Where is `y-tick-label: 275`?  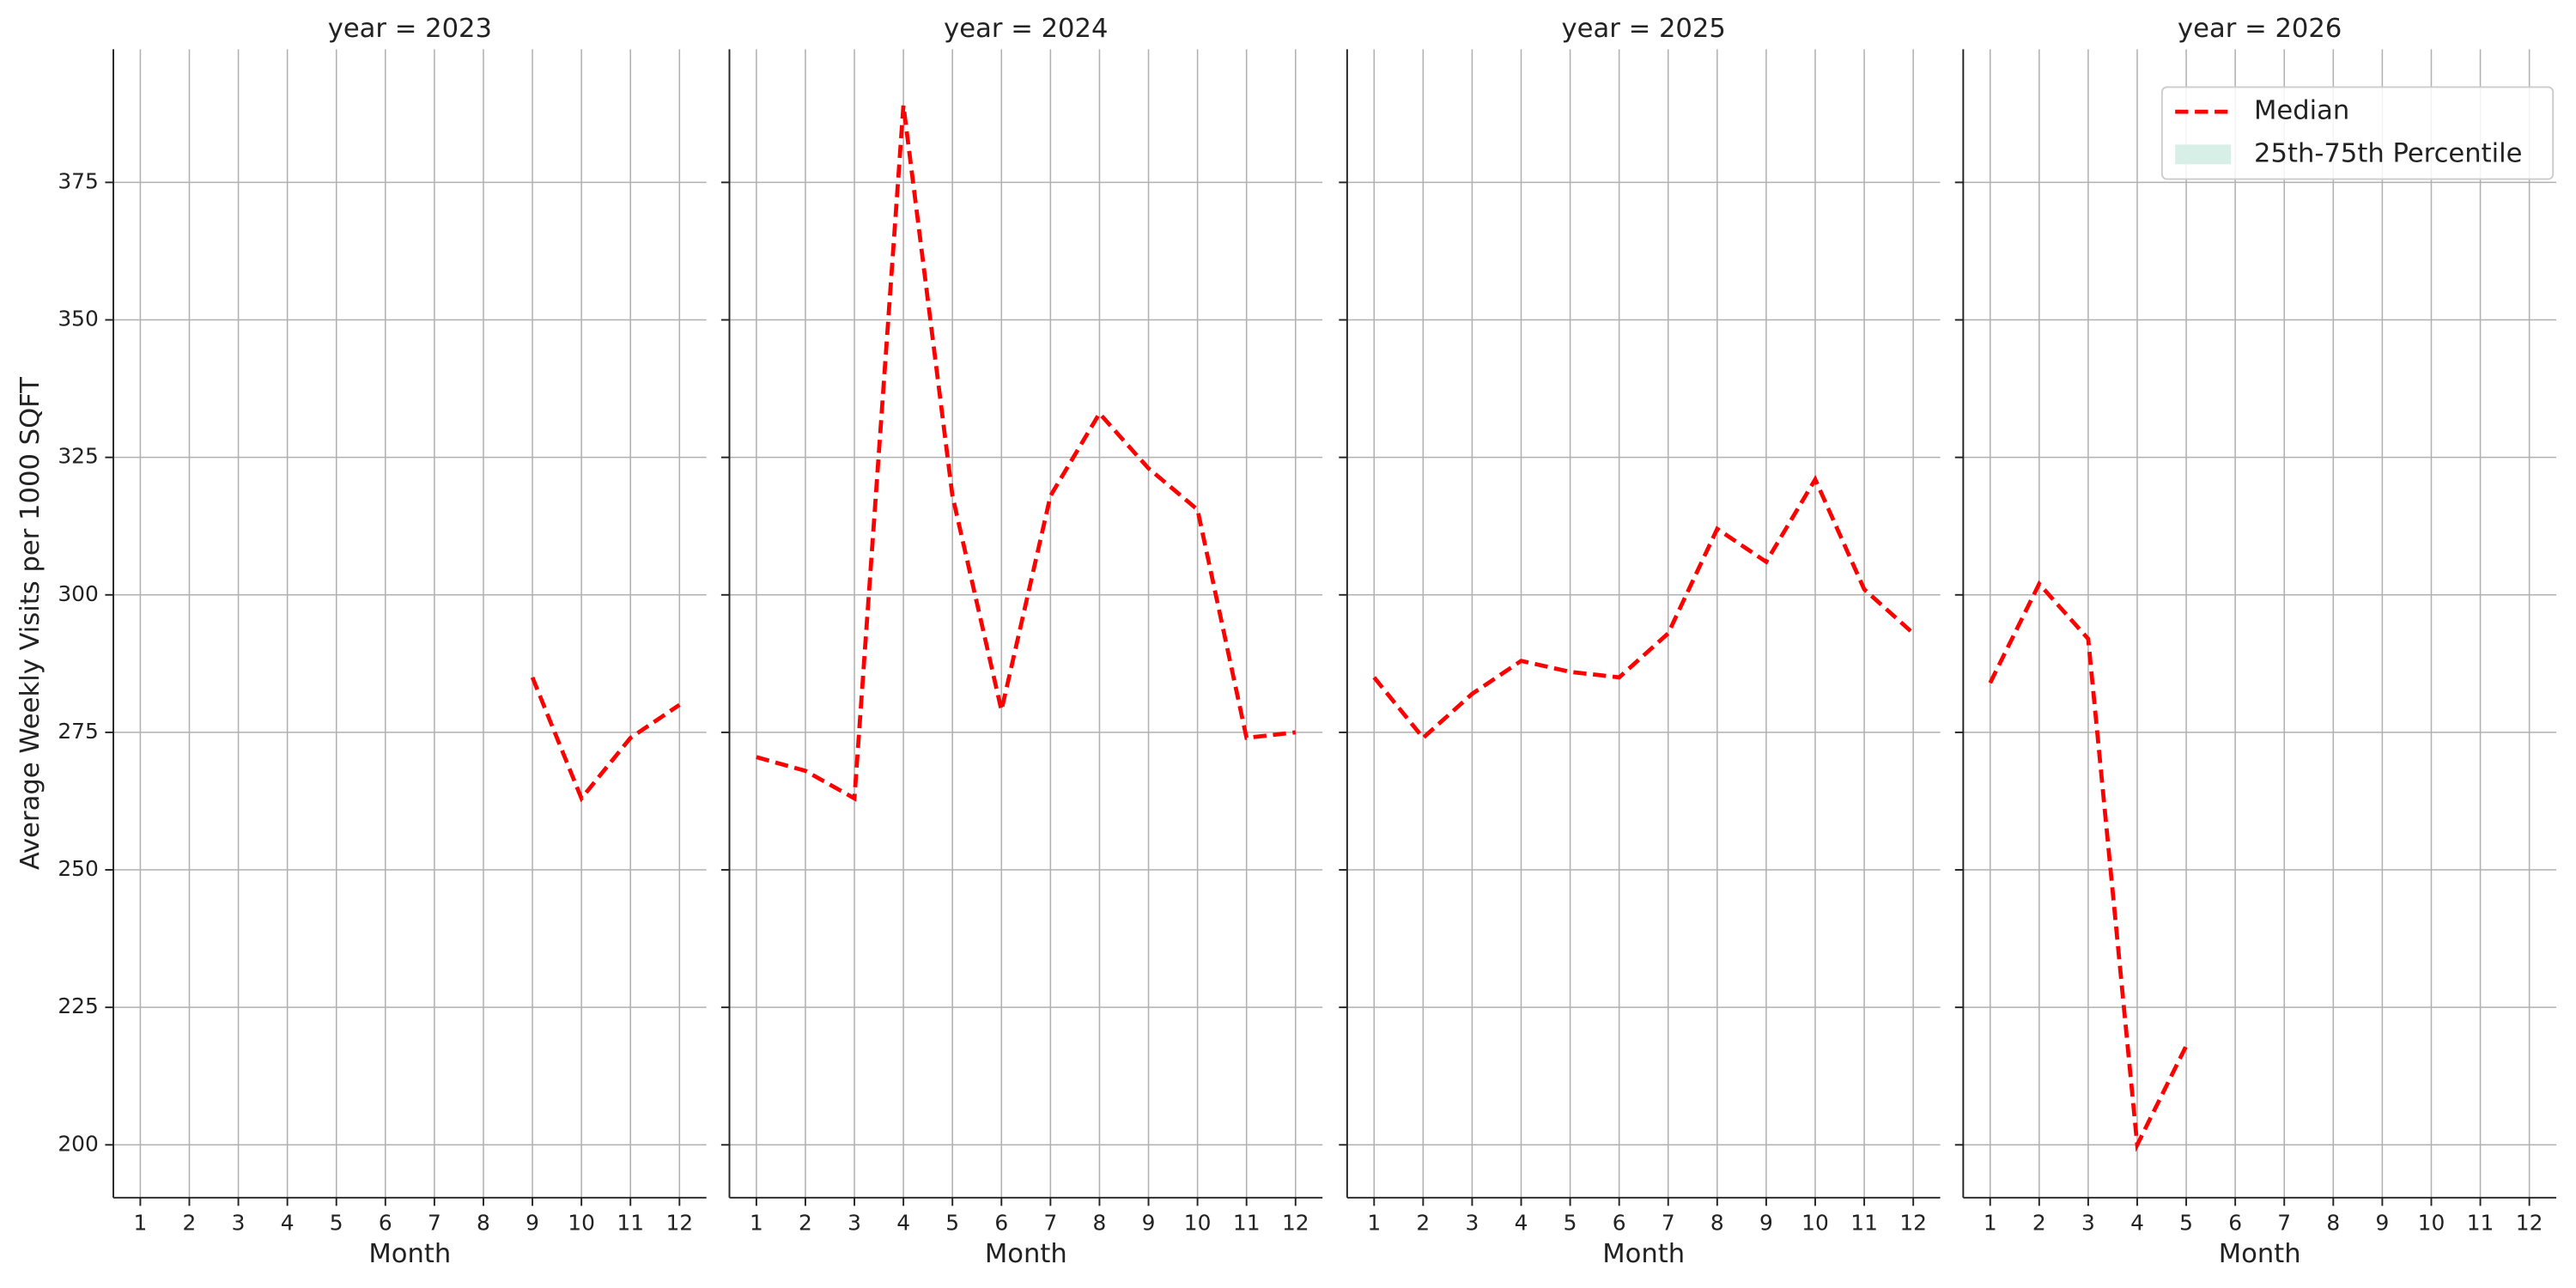
y-tick-label: 275 is located at coordinates (78, 731).